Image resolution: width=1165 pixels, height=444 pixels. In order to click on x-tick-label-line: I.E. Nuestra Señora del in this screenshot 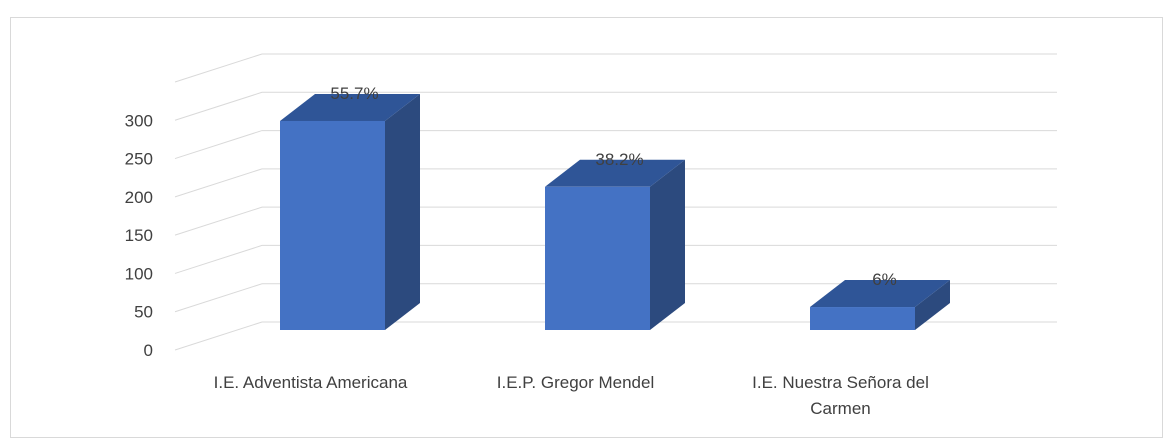, I will do `click(840, 382)`.